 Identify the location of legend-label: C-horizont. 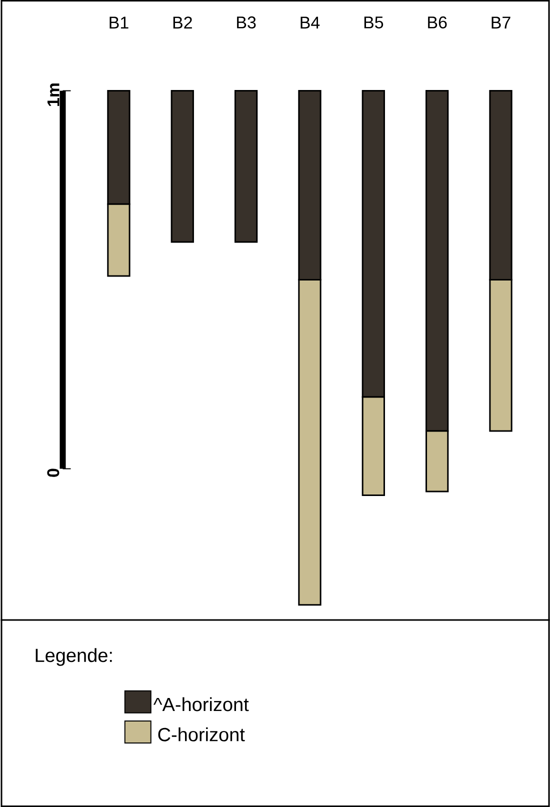
(201, 734).